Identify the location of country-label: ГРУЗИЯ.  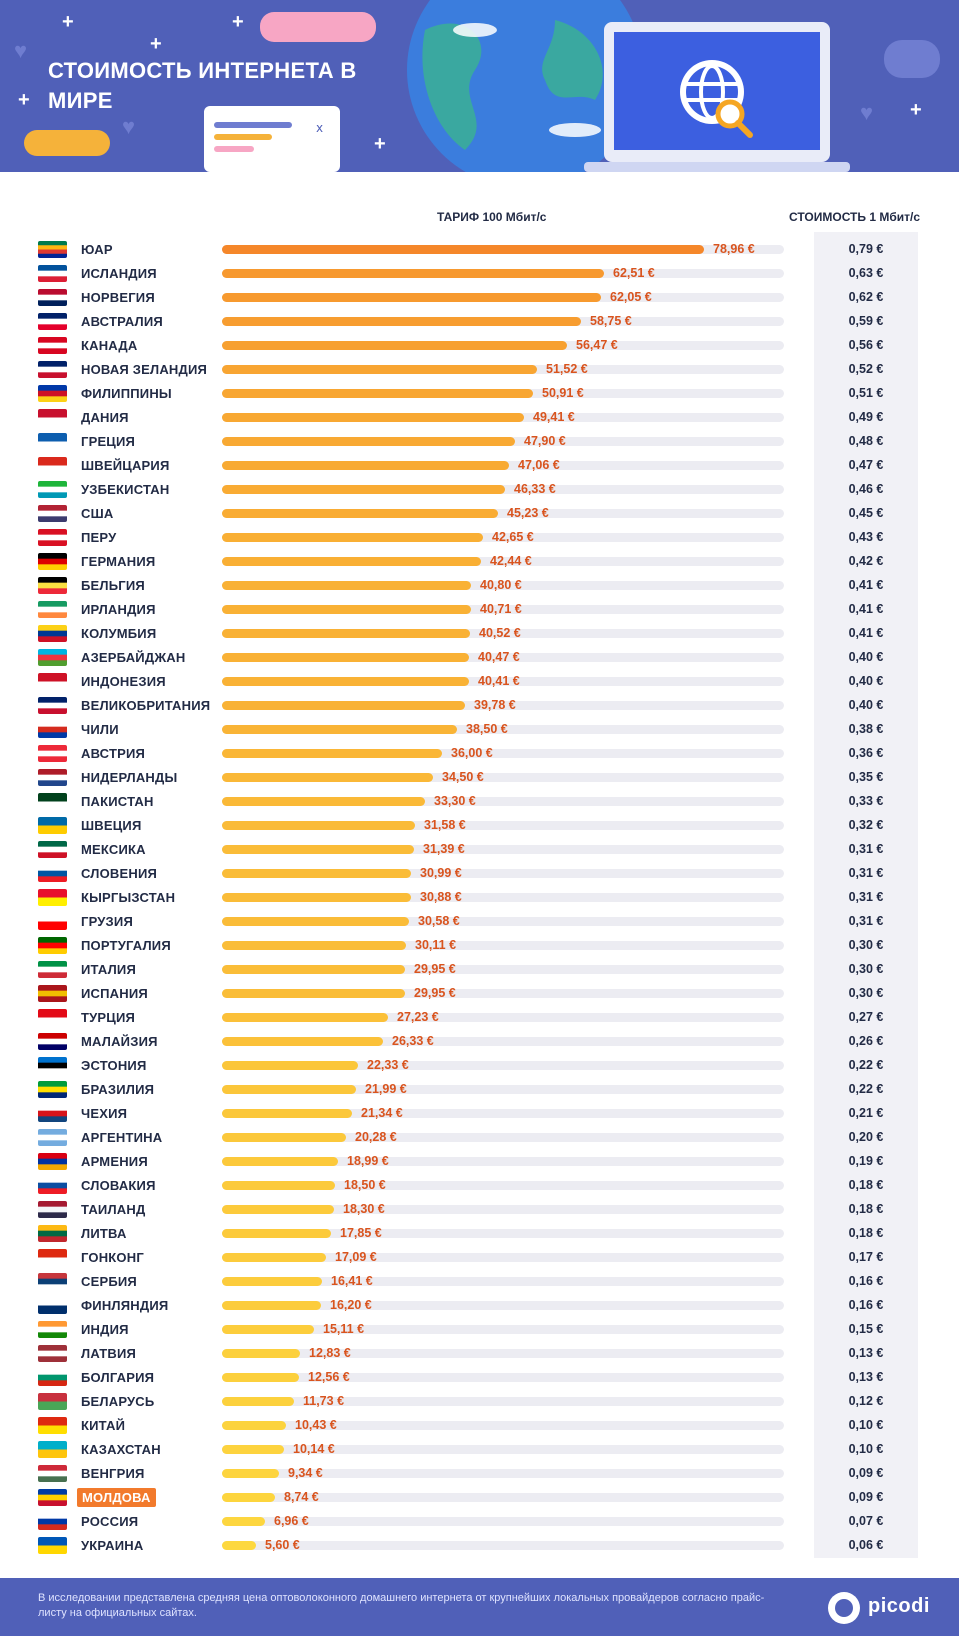
(107, 921).